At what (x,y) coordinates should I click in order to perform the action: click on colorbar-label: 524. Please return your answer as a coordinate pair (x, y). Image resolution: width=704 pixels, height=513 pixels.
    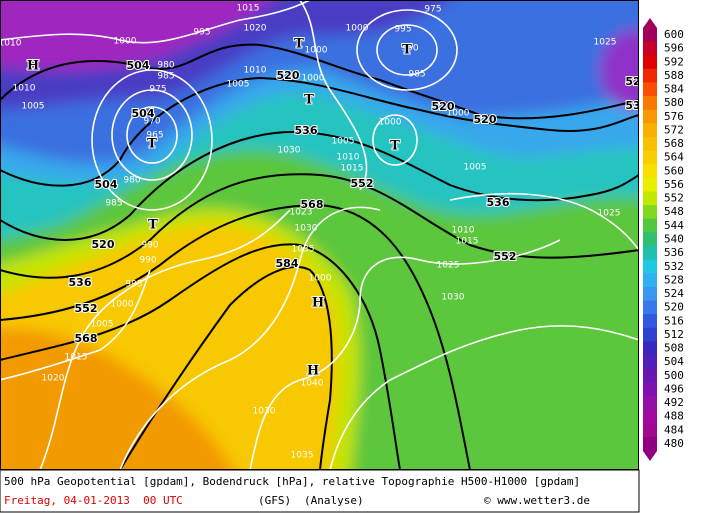
    Looking at the image, I should click on (674, 293).